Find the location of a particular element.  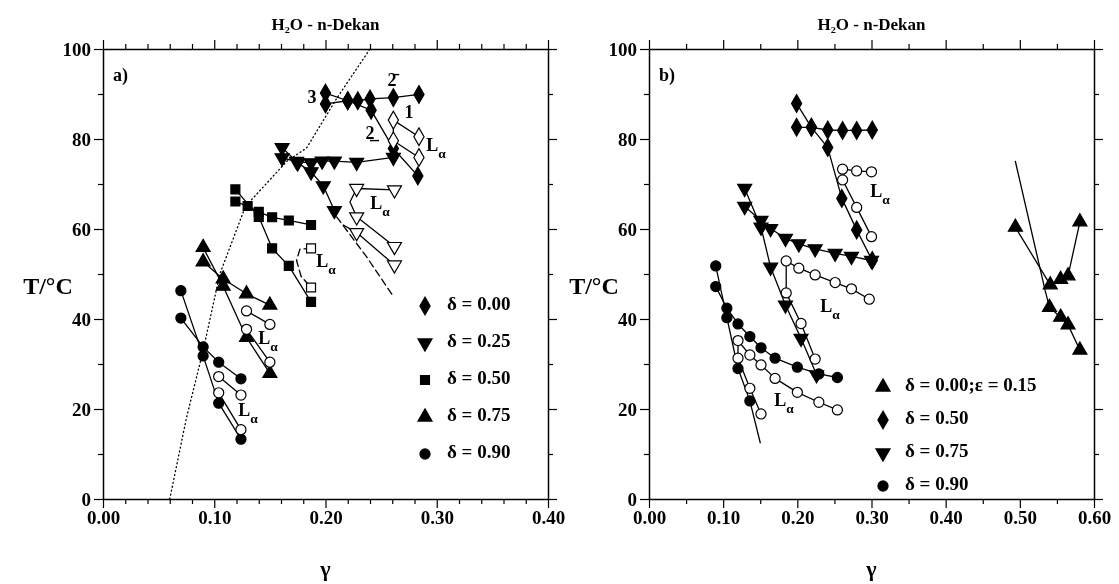

annotation: 1 is located at coordinates (409, 112).